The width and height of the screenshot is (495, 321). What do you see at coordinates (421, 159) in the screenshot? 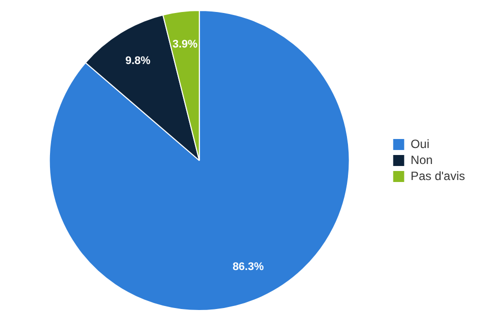
I see `legend-label: Non` at bounding box center [421, 159].